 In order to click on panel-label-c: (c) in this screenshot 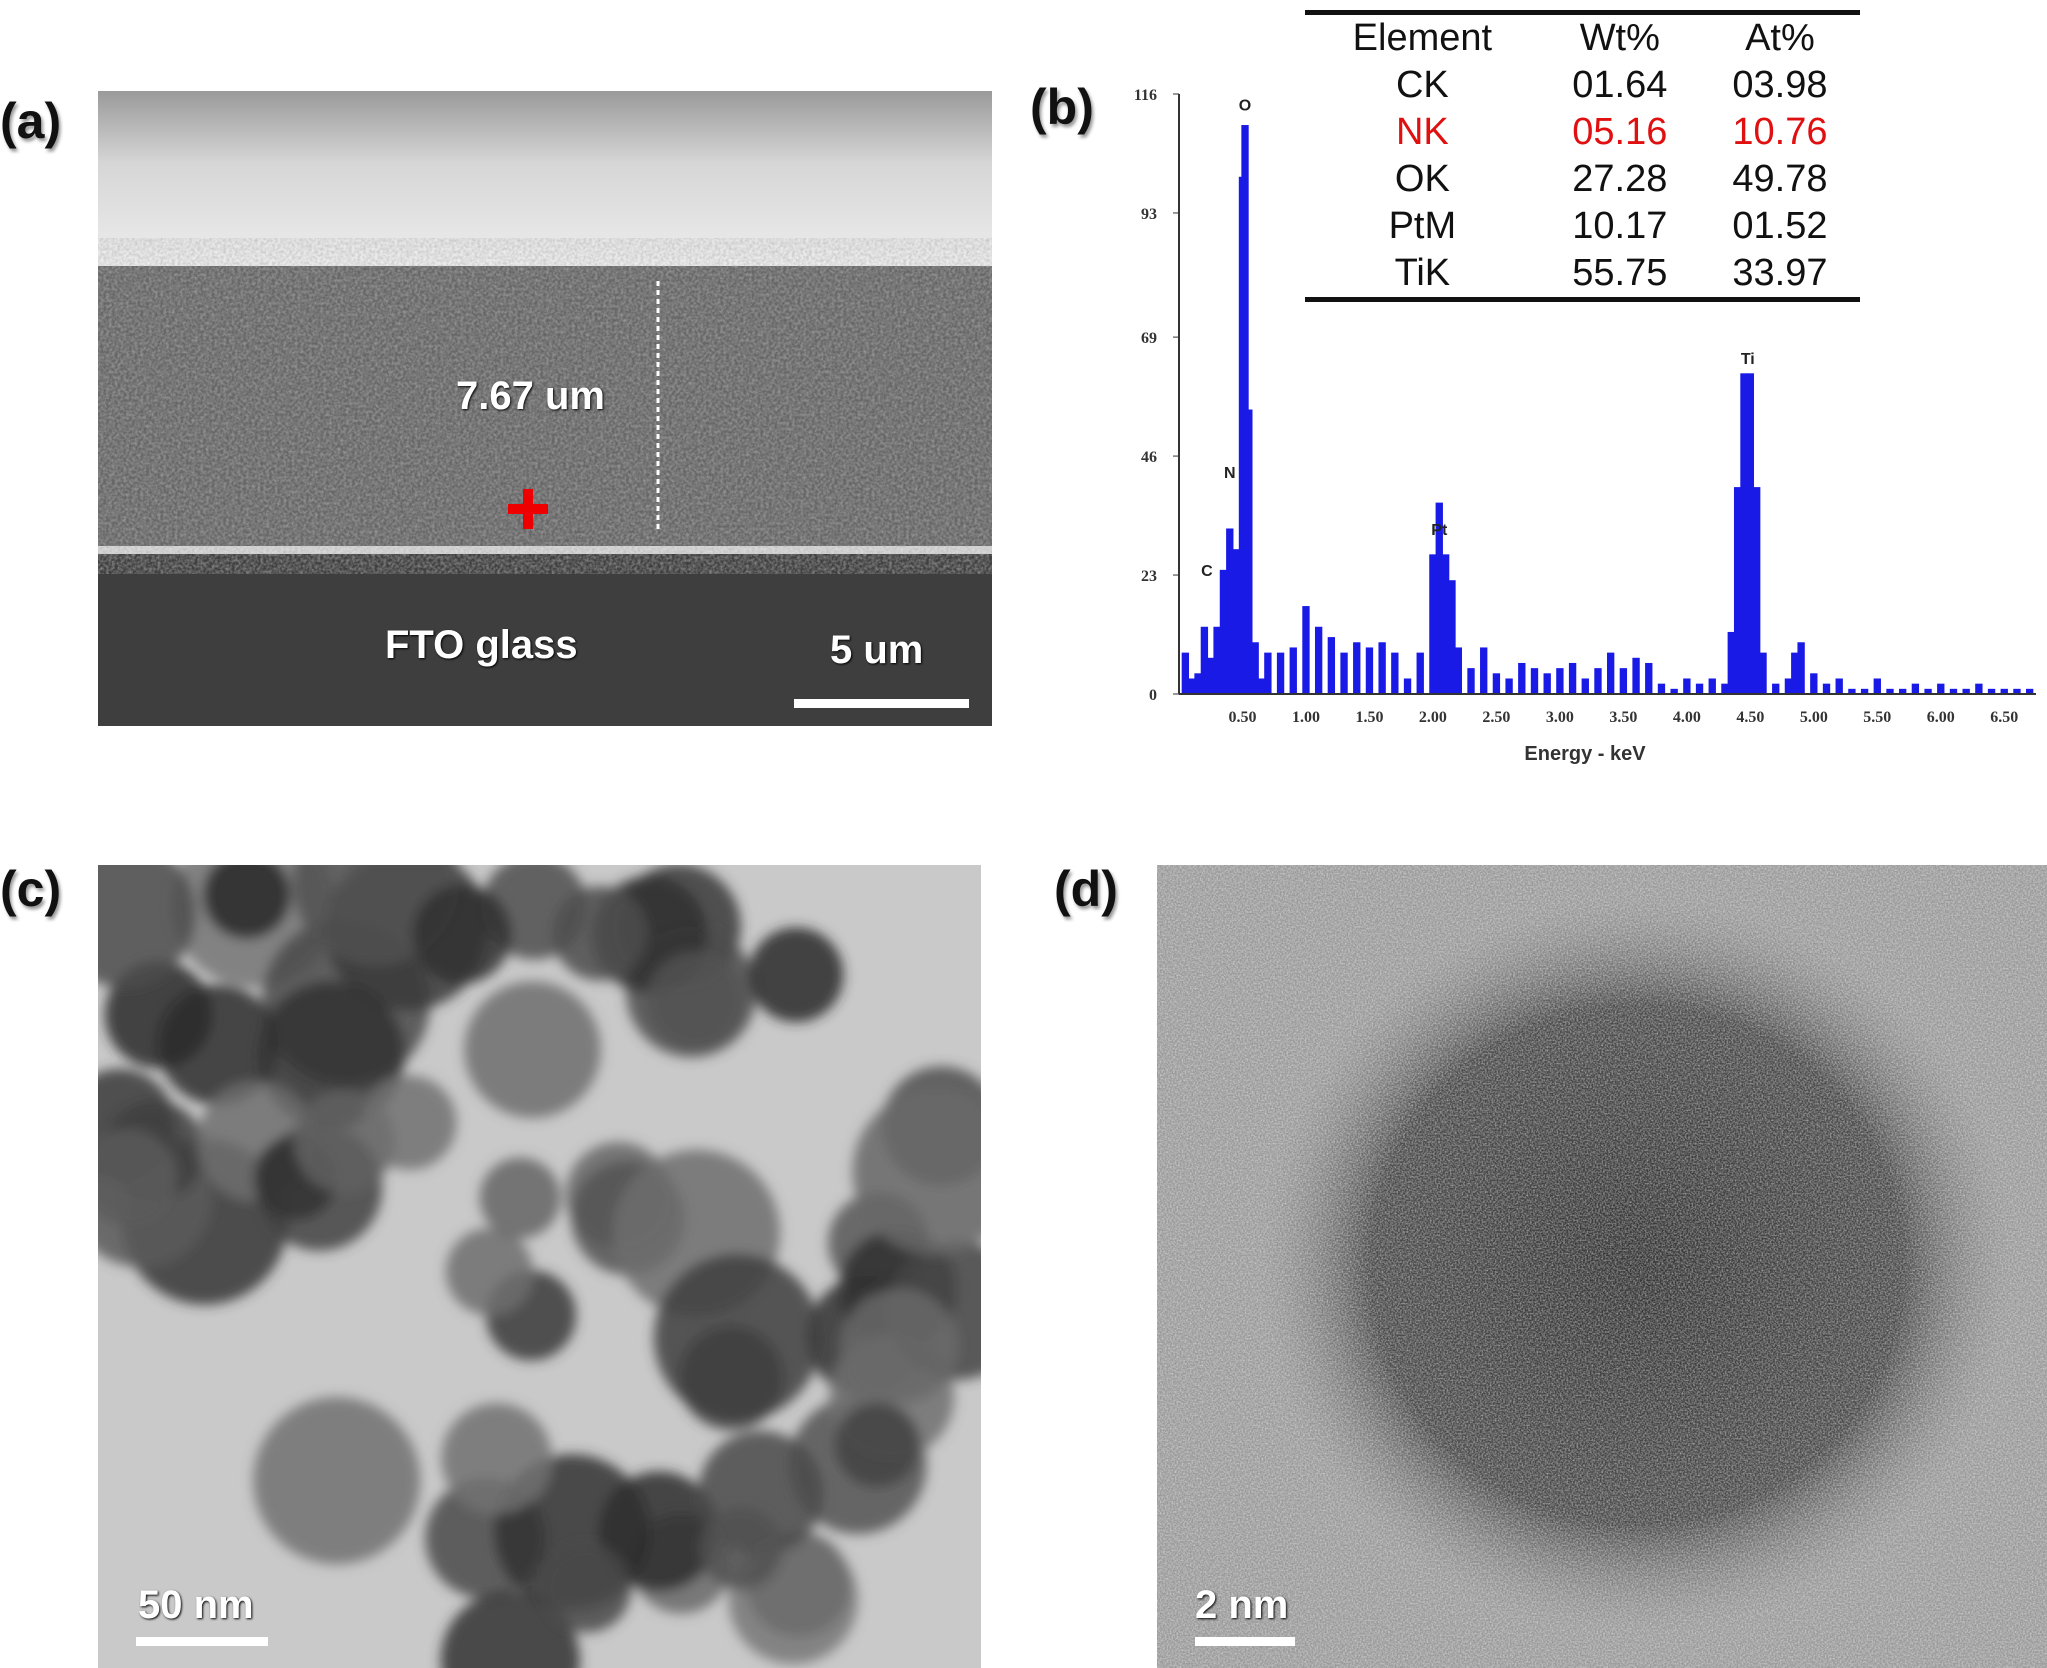, I will do `click(31, 889)`.